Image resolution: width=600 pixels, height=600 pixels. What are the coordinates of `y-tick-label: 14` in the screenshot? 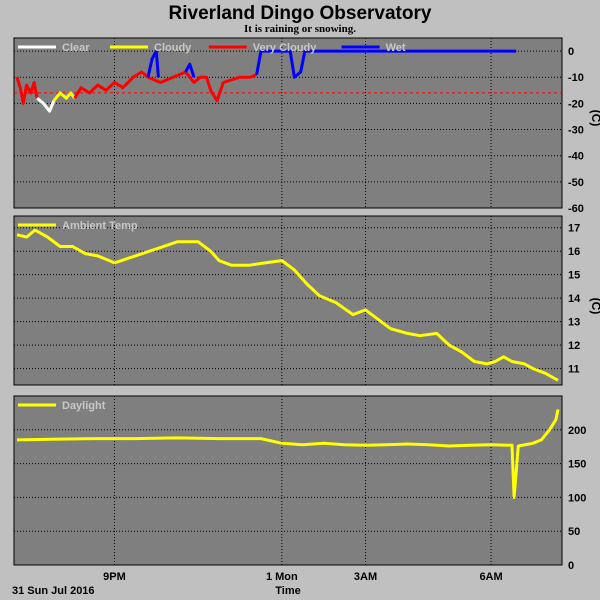 It's located at (574, 299).